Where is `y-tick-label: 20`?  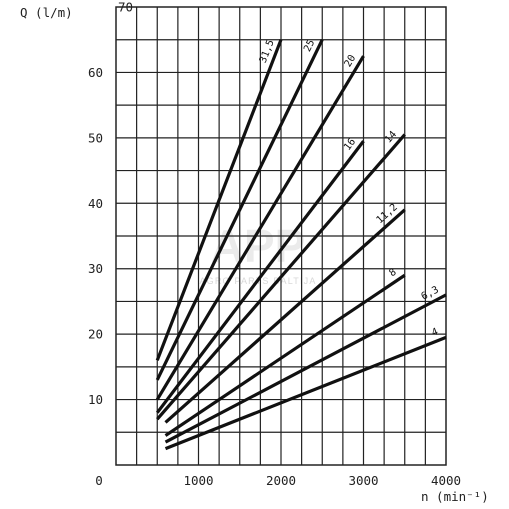
y-tick-label: 20 is located at coordinates (95, 334).